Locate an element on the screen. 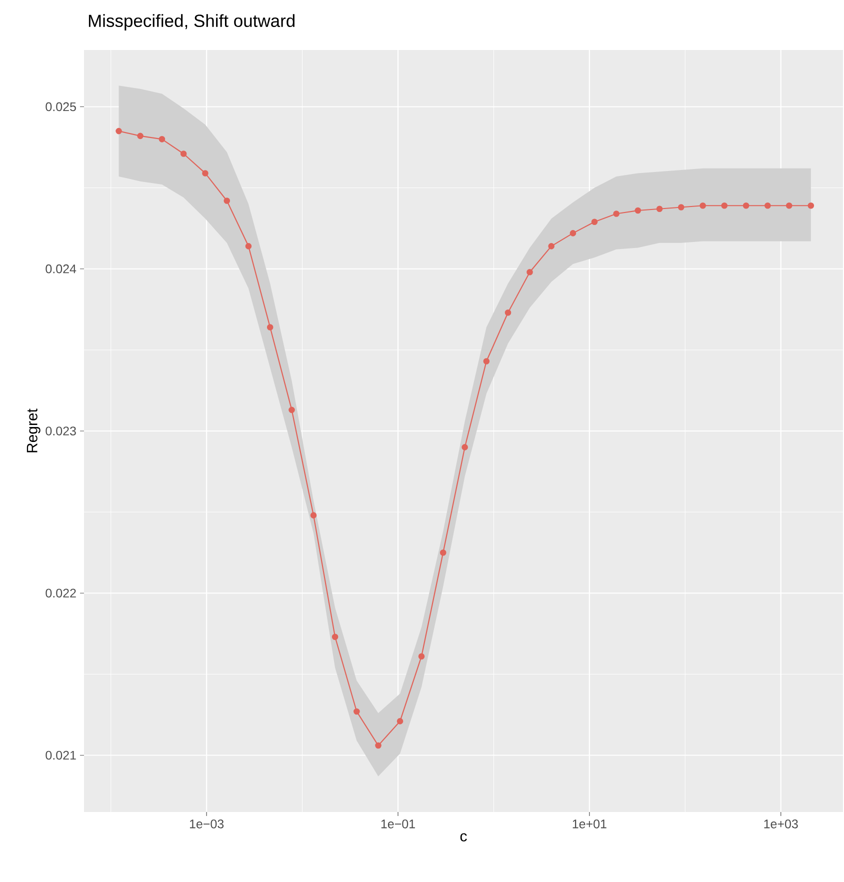 The image size is (844, 882). y-tick-label: 0.024 is located at coordinates (61, 269).